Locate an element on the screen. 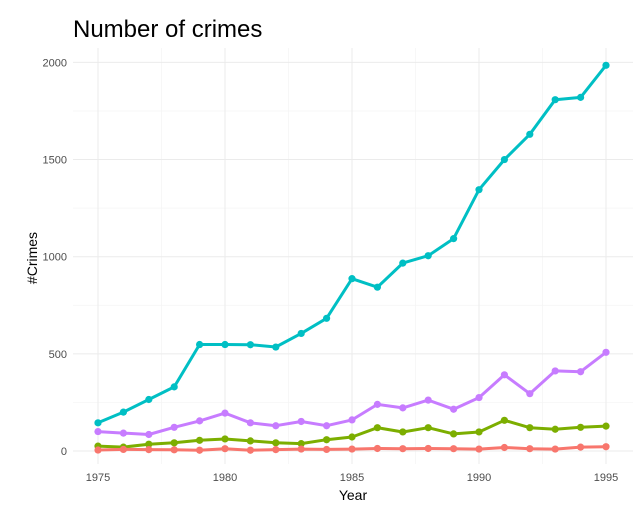 Image resolution: width=643 pixels, height=511 pixels. y-tick-label: 0 is located at coordinates (64, 452).